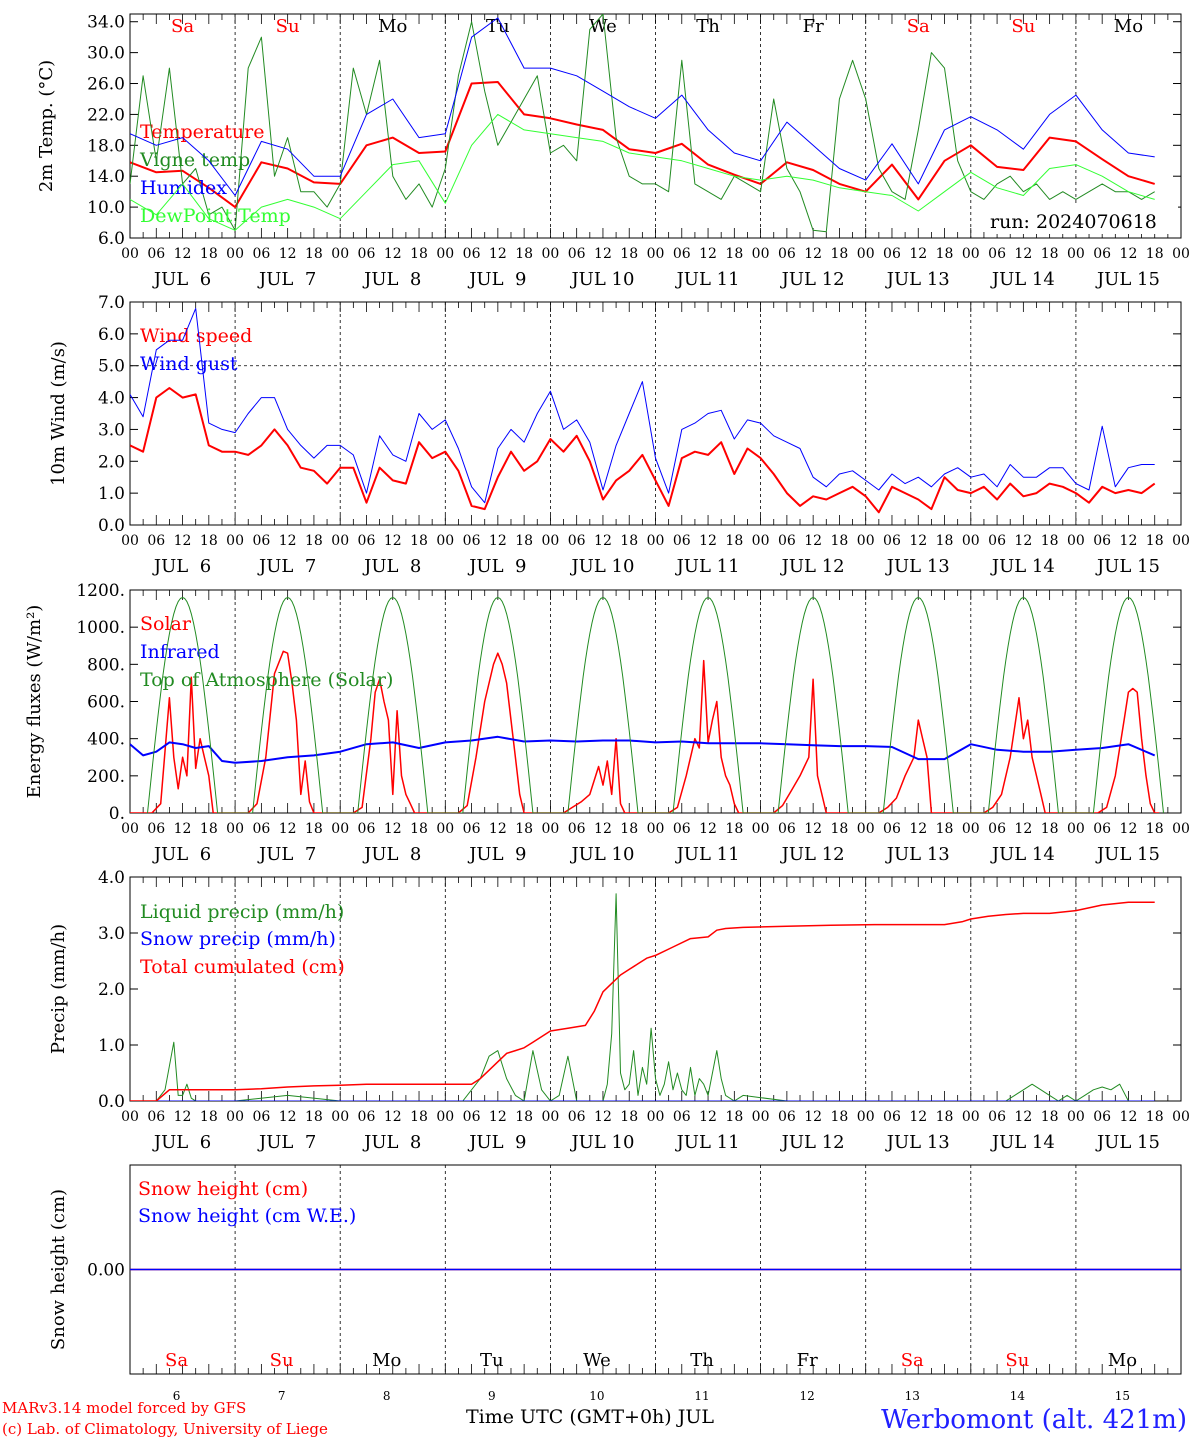 The height and width of the screenshot is (1440, 1194). What do you see at coordinates (106, 1271) in the screenshot?
I see `y-tick-label: 0.00` at bounding box center [106, 1271].